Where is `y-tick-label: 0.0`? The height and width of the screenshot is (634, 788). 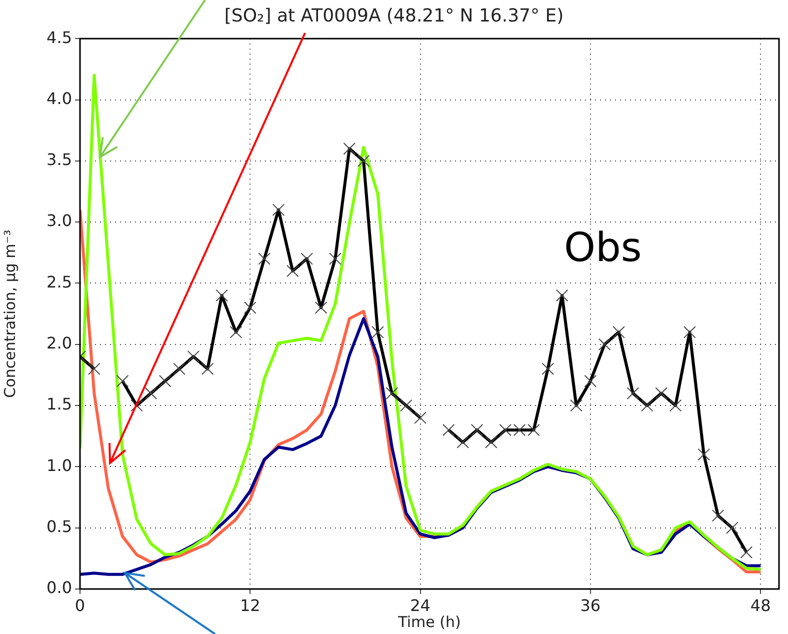
y-tick-label: 0.0 is located at coordinates (59, 588).